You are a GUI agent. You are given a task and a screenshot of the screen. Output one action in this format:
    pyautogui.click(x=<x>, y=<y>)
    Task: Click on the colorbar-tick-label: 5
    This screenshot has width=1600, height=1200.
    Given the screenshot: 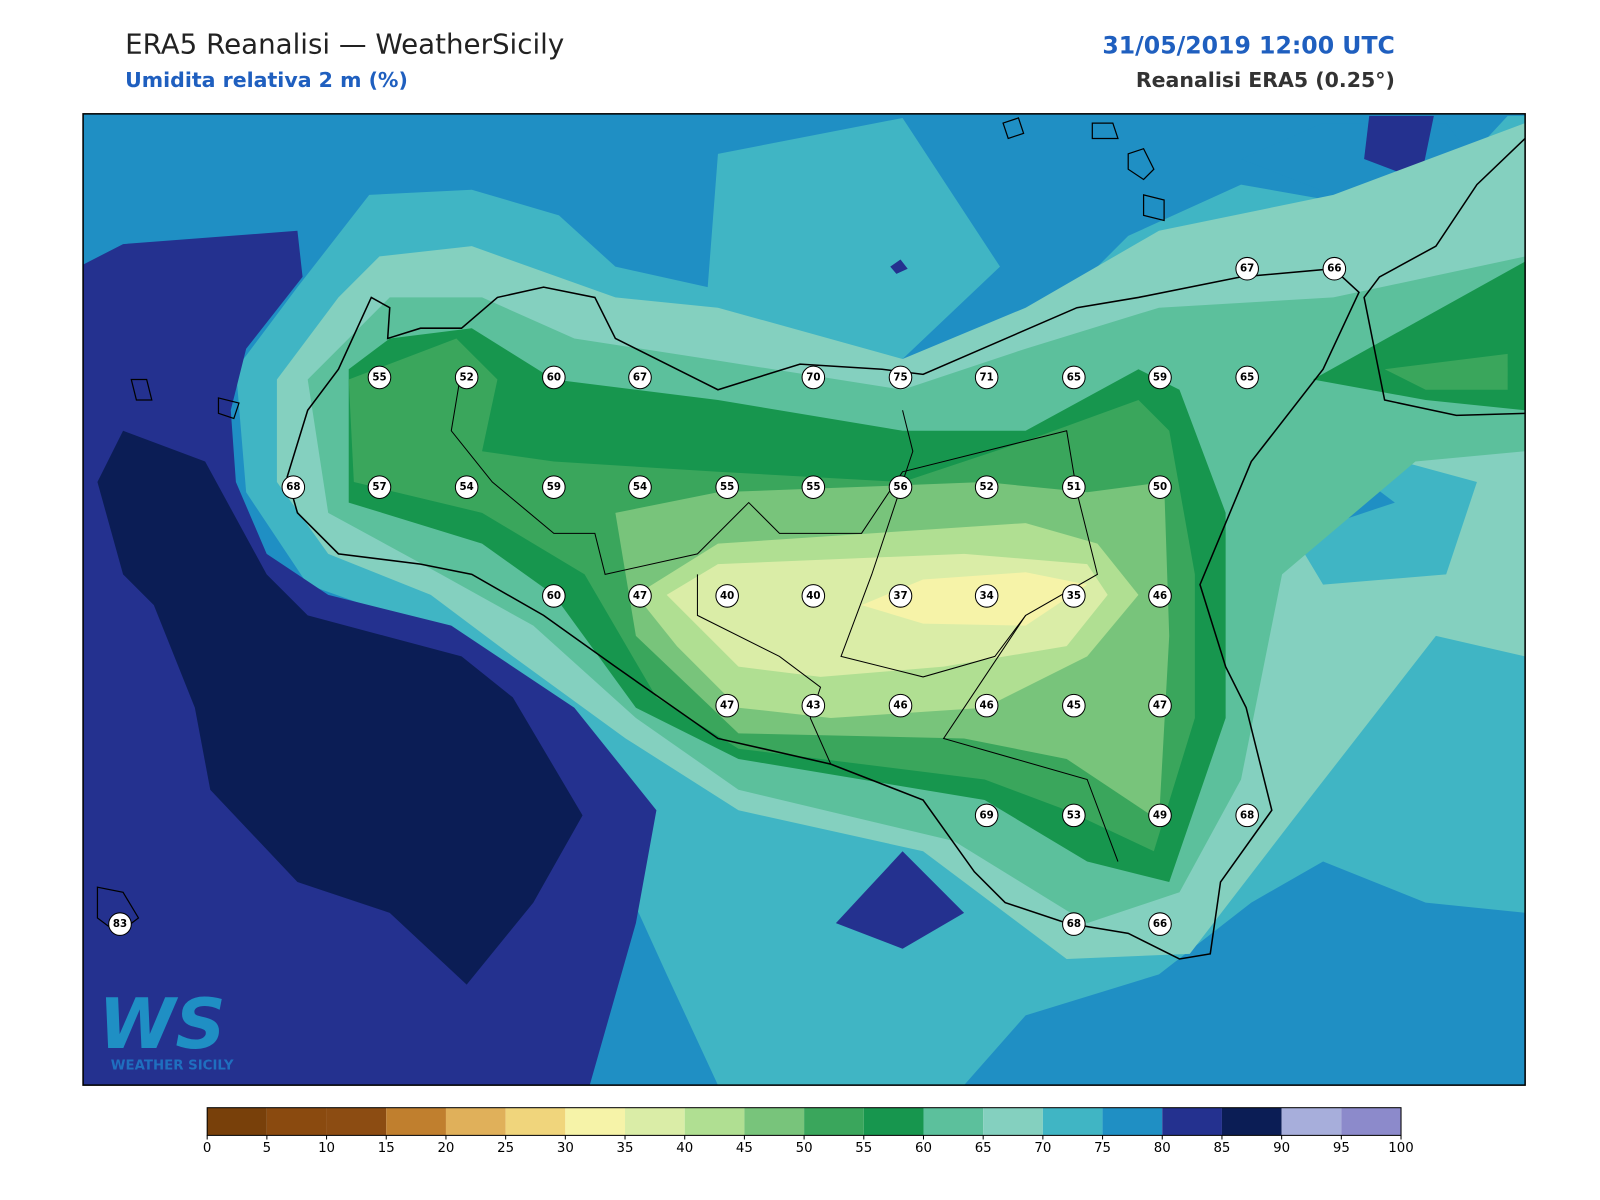 What is the action you would take?
    pyautogui.click(x=267, y=1148)
    